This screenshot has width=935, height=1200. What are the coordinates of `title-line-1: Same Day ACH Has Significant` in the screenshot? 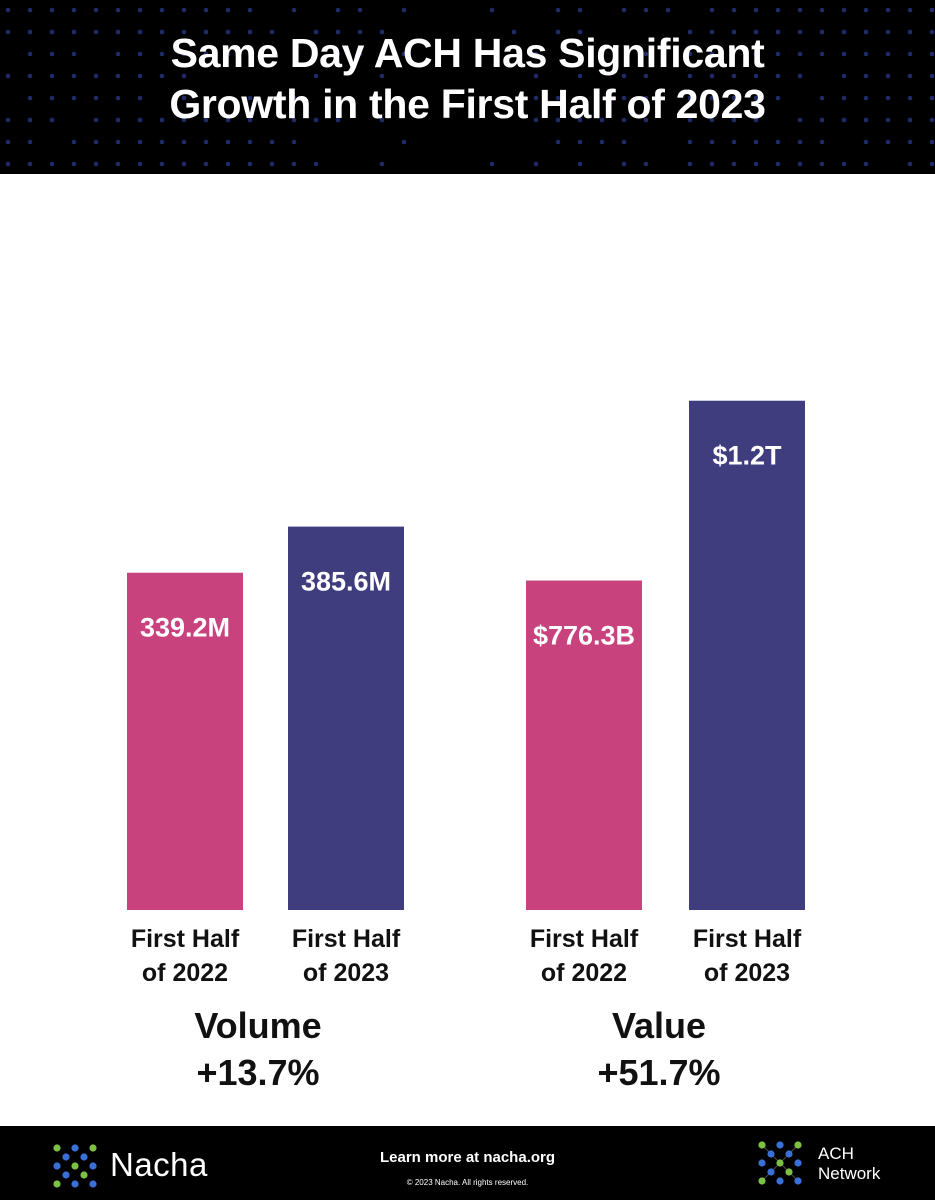 It's located at (467, 53).